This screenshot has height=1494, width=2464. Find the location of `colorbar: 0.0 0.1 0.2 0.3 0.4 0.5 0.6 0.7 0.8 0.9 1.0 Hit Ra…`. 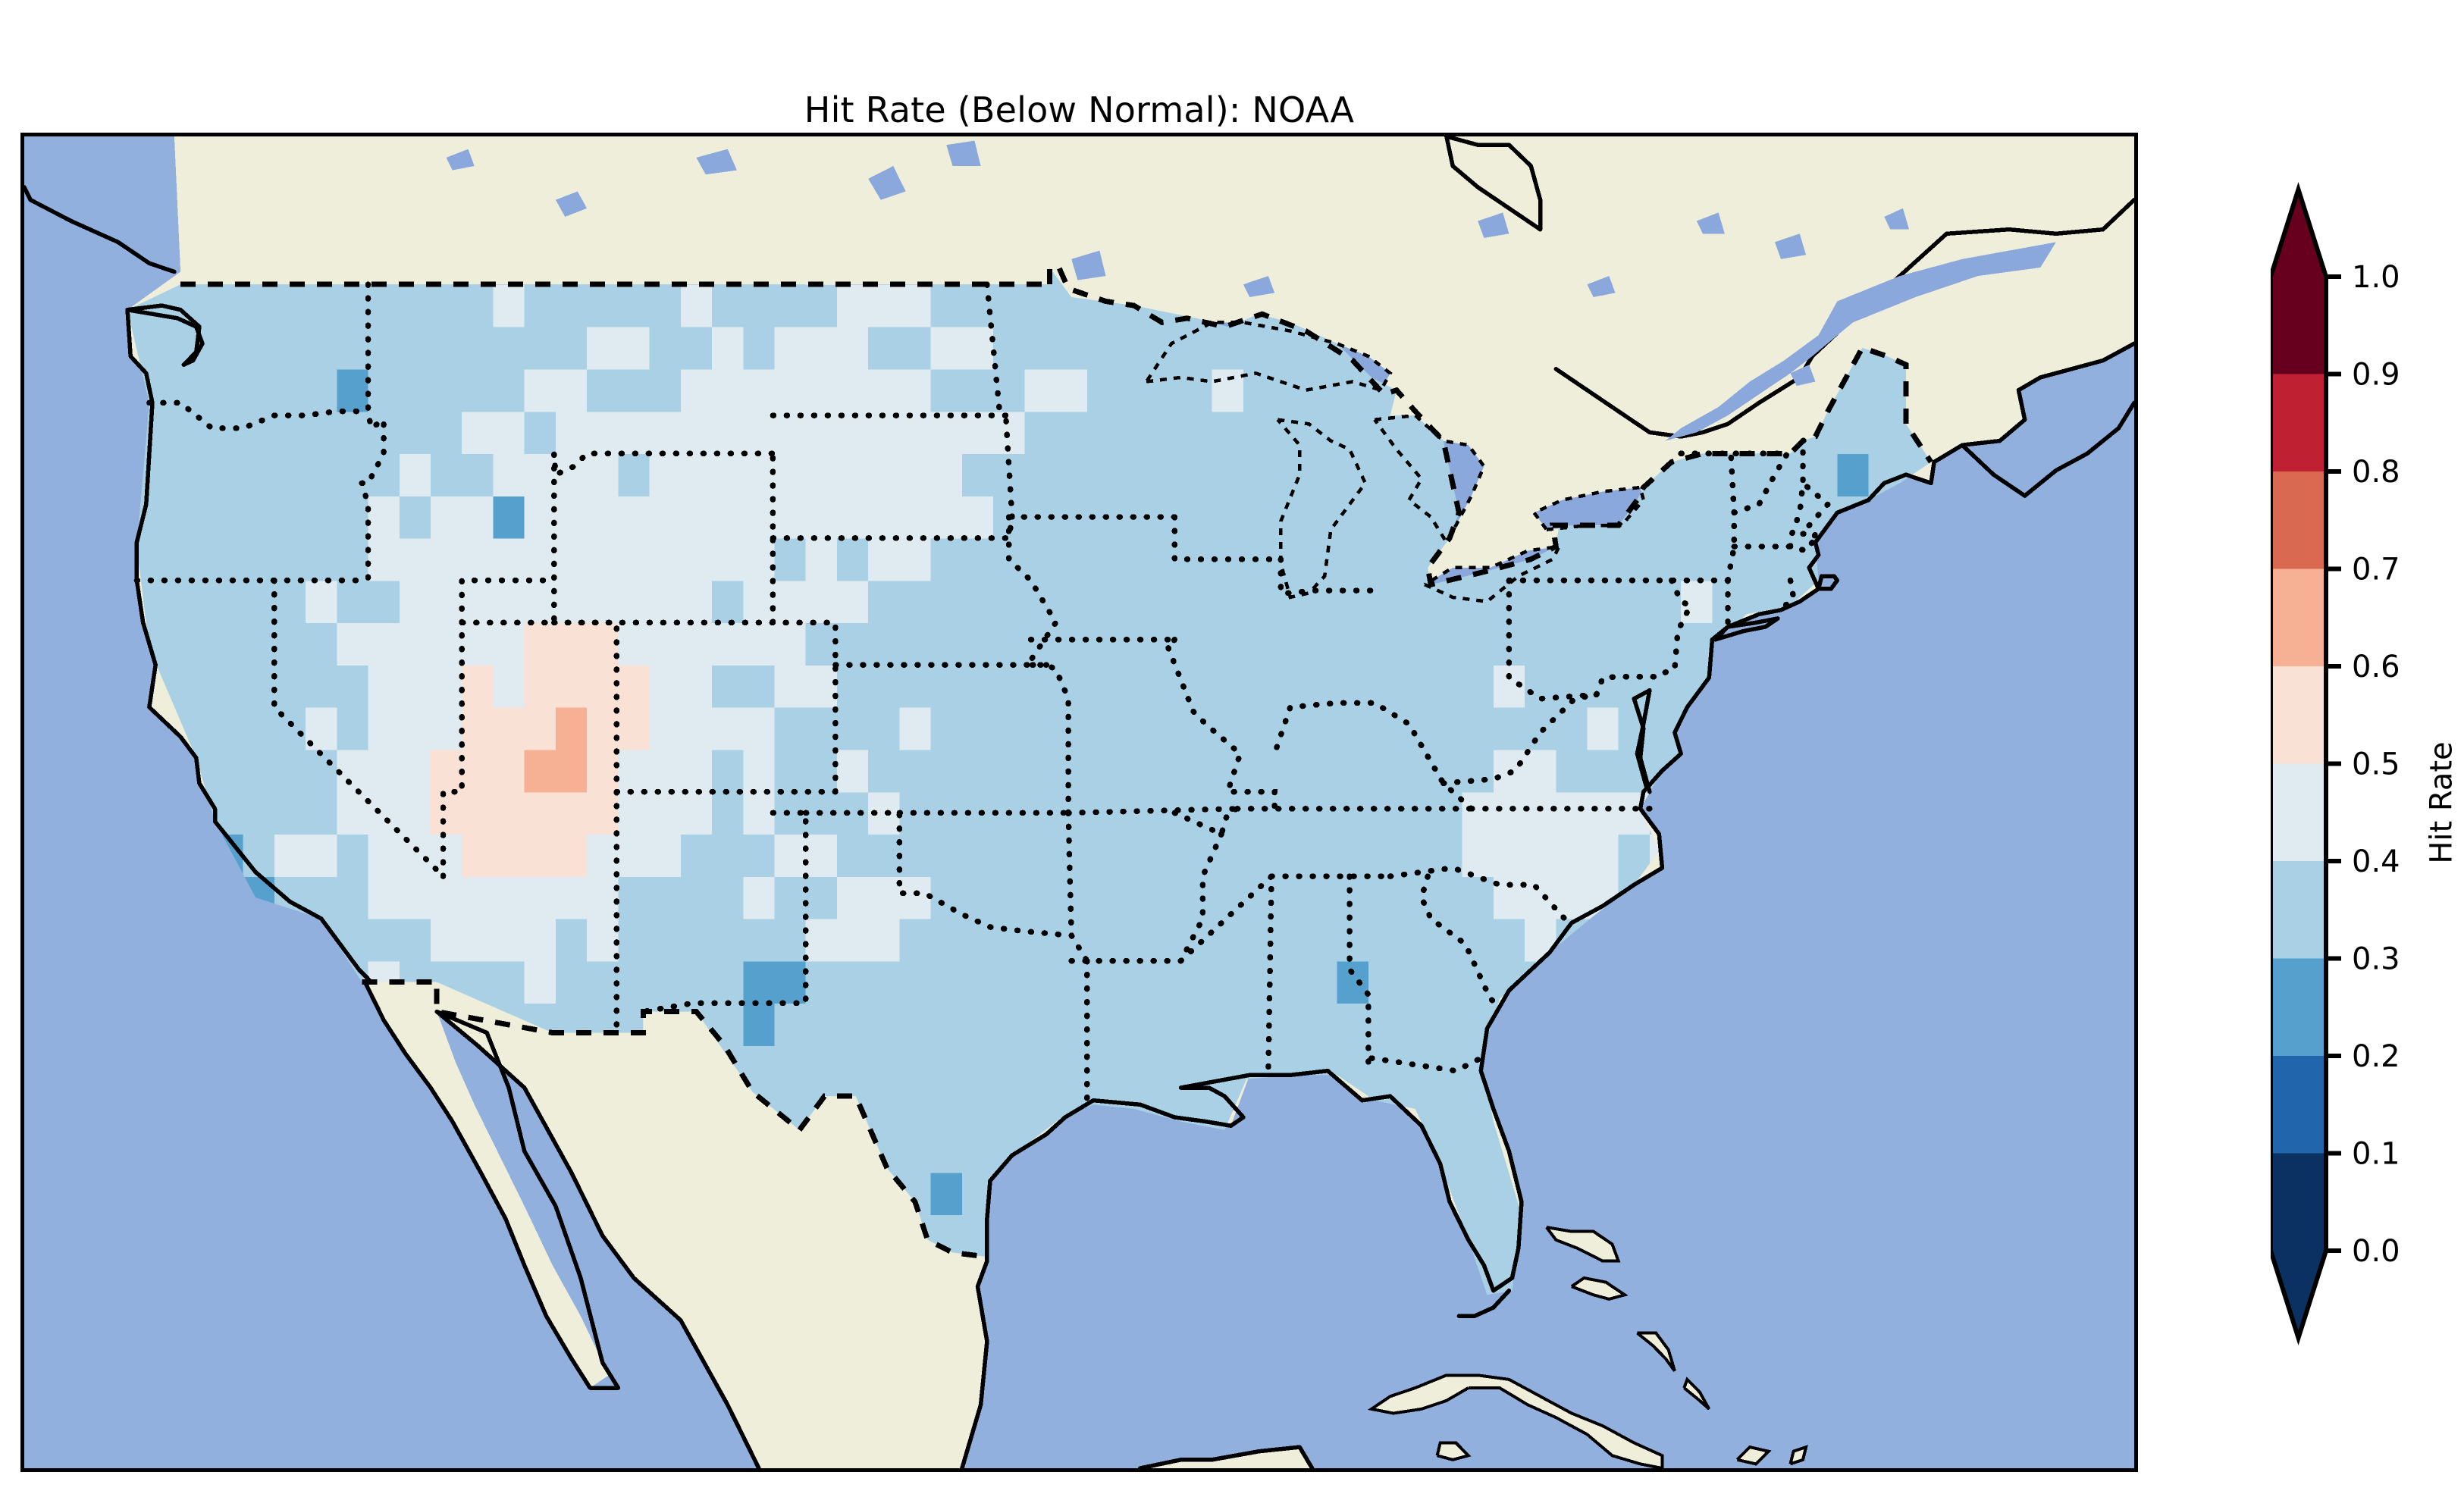

colorbar: 0.0 0.1 0.2 0.3 0.4 0.5 0.6 0.7 0.8 0.9 1.0 Hit Ra… is located at coordinates (2367, 802).